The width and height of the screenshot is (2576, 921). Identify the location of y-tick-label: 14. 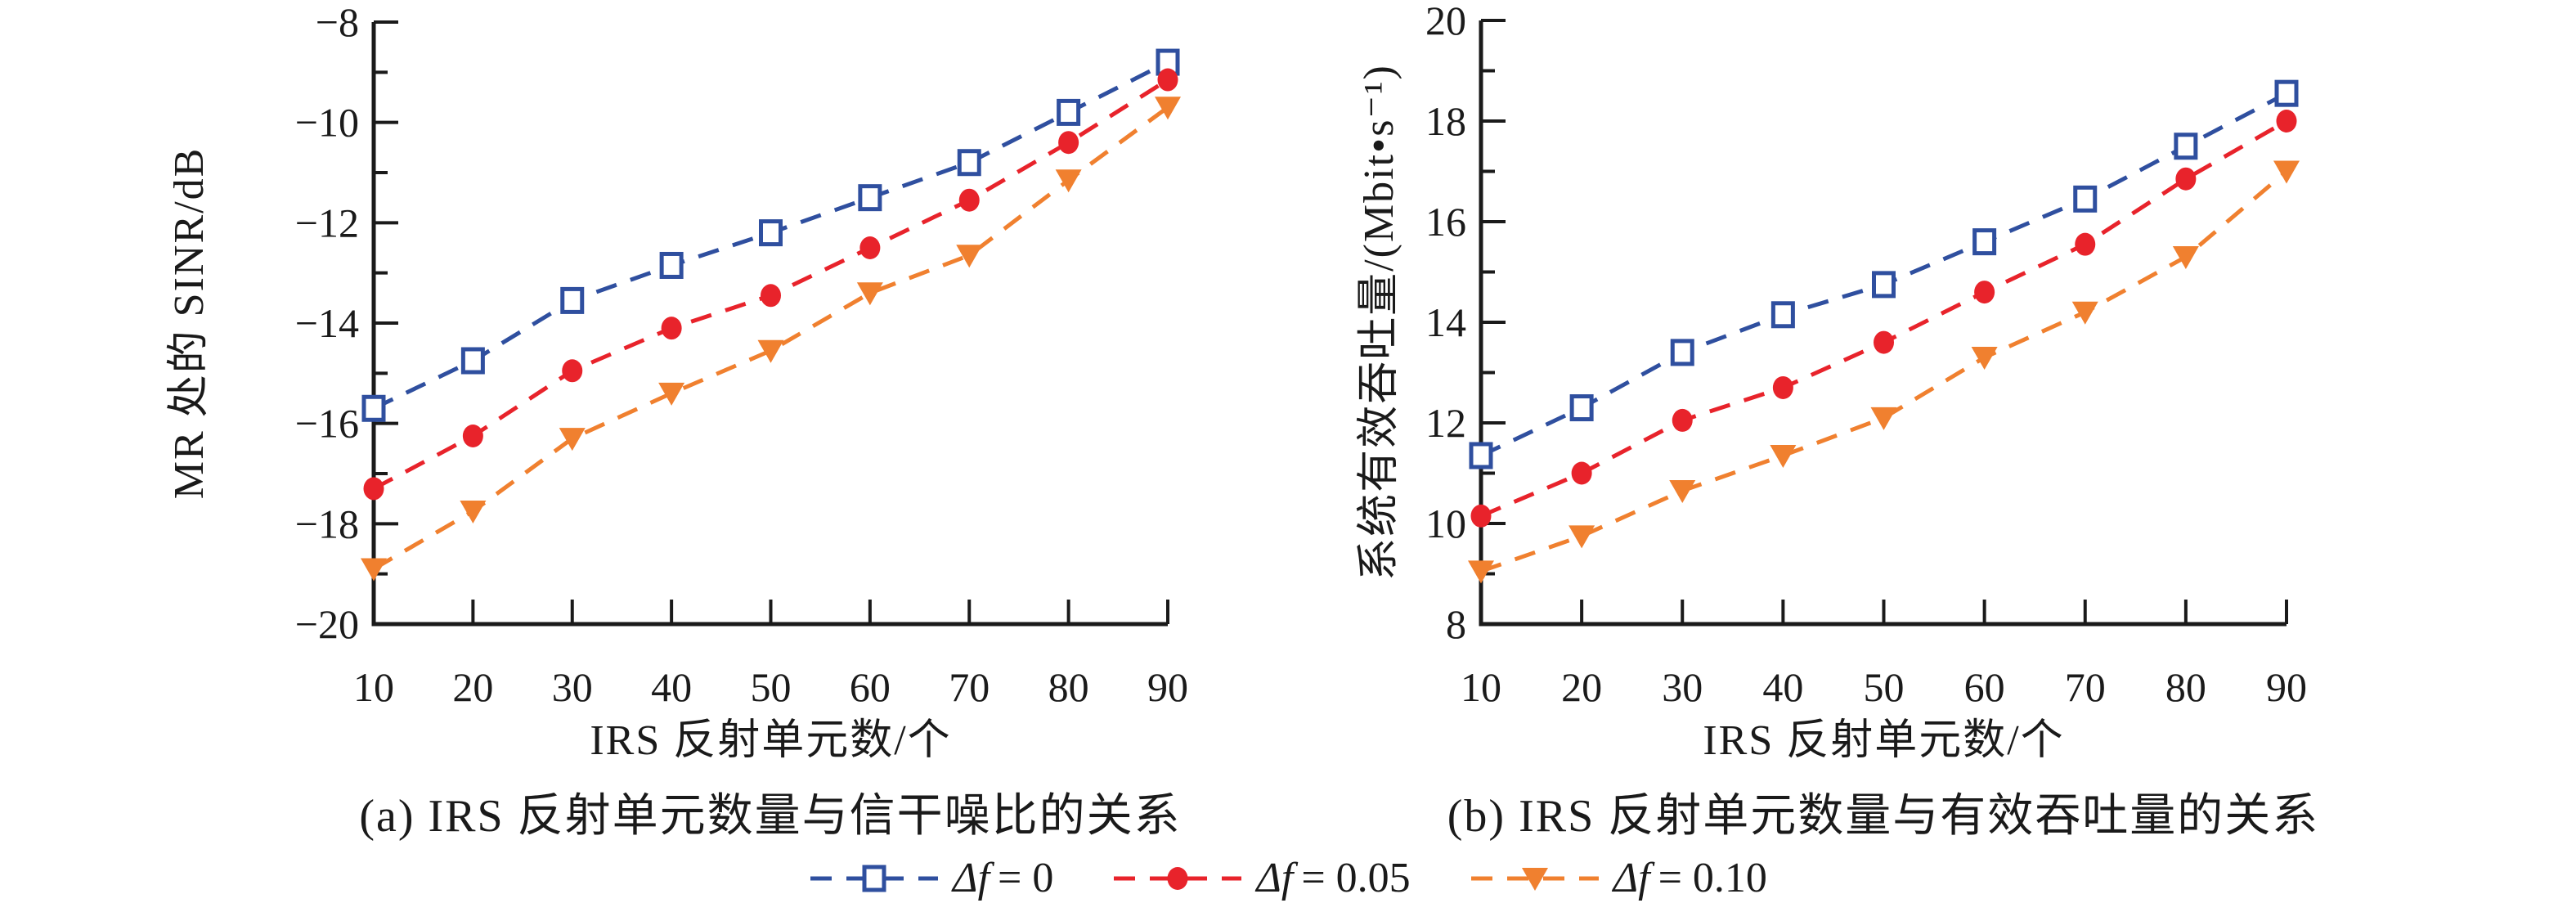
(1446, 322).